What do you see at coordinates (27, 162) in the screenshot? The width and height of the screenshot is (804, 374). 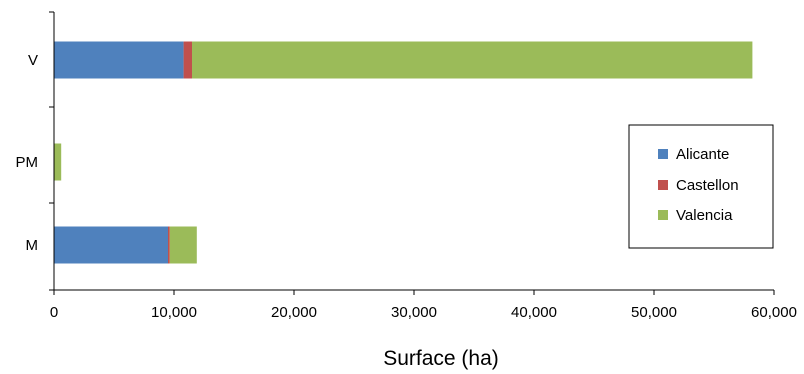 I see `y-tick-label-pm: PM` at bounding box center [27, 162].